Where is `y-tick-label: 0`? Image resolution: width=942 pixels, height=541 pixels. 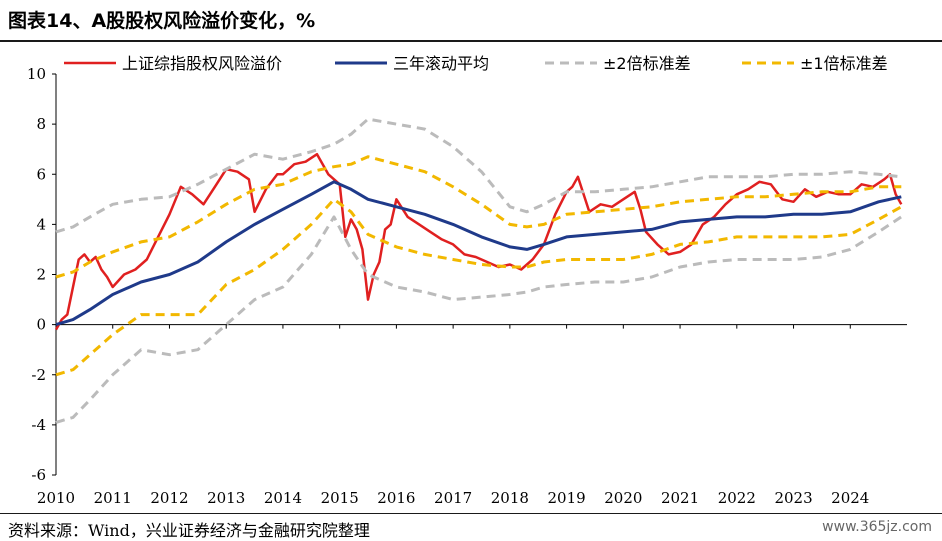
y-tick-label: 0 is located at coordinates (41, 325).